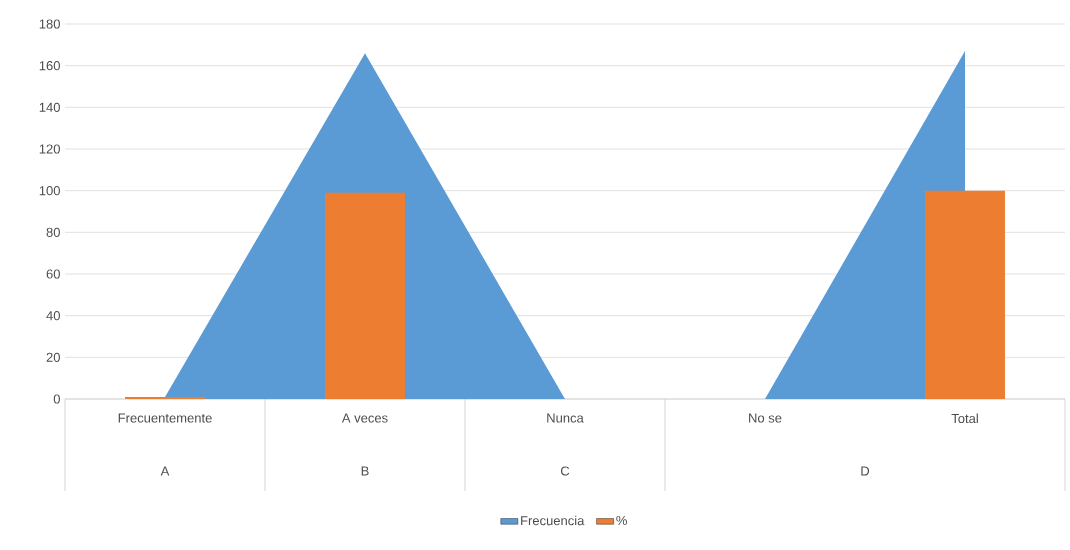 The width and height of the screenshot is (1070, 550). Describe the element at coordinates (964, 418) in the screenshot. I see `x-tick-label: Total` at that location.